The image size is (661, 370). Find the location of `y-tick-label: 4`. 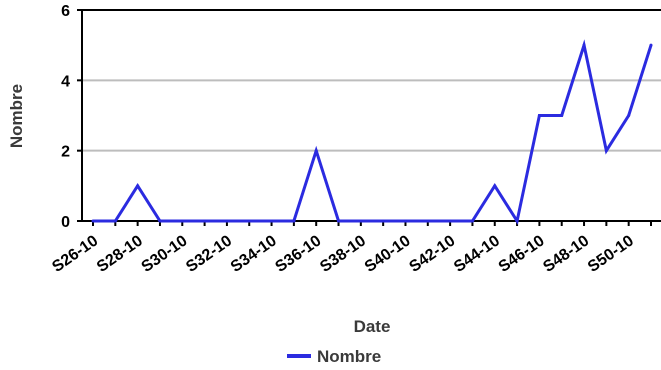

y-tick-label: 4 is located at coordinates (65, 81).